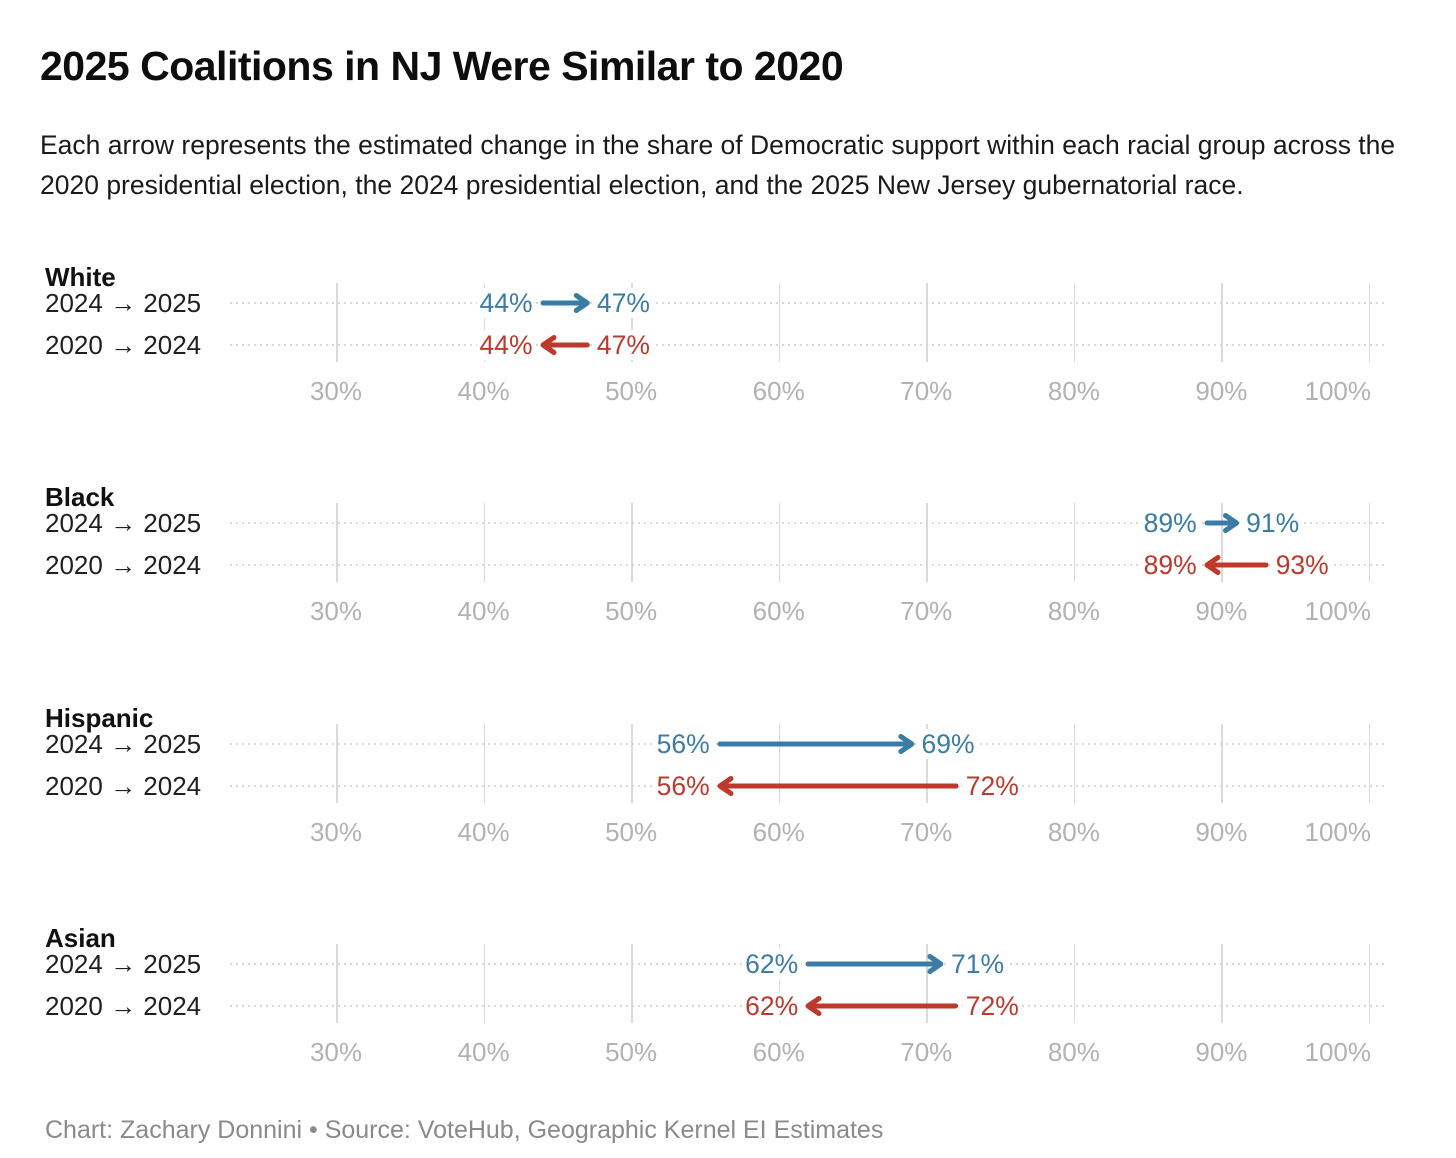  Describe the element at coordinates (948, 744) in the screenshot. I see `value-label-right: 69%` at that location.